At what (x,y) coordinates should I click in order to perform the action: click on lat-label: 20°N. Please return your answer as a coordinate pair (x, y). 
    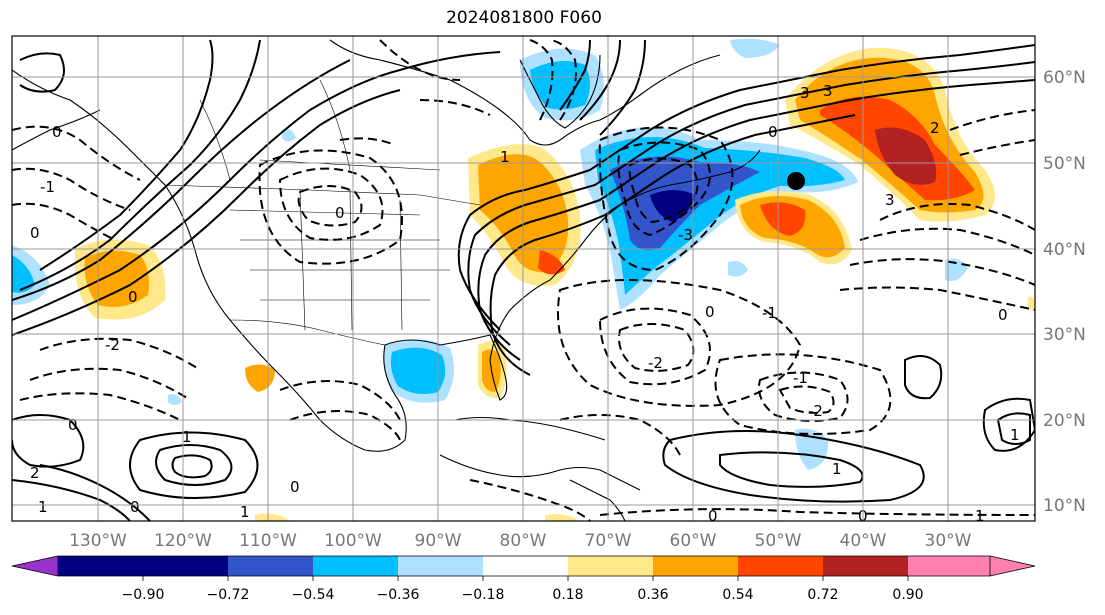
    Looking at the image, I should click on (1064, 421).